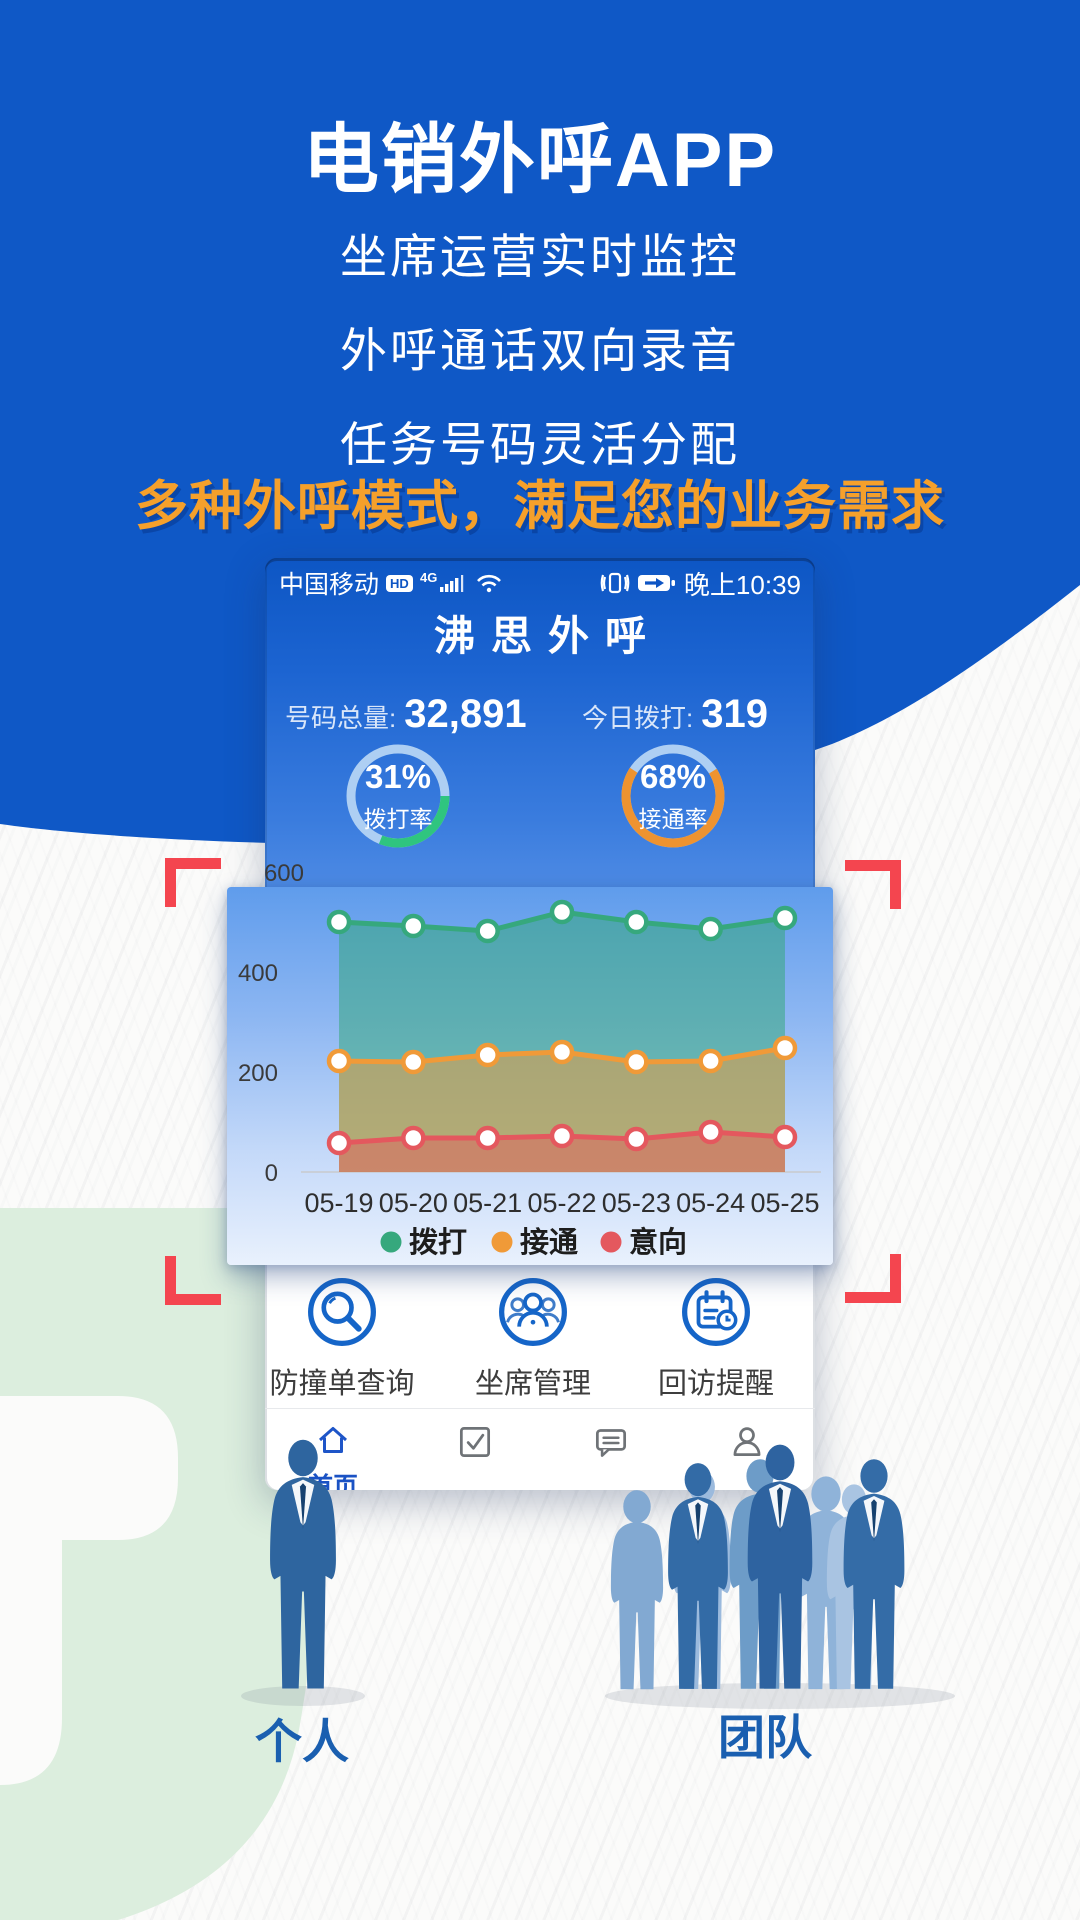  I want to click on user-icon, so click(747, 1441).